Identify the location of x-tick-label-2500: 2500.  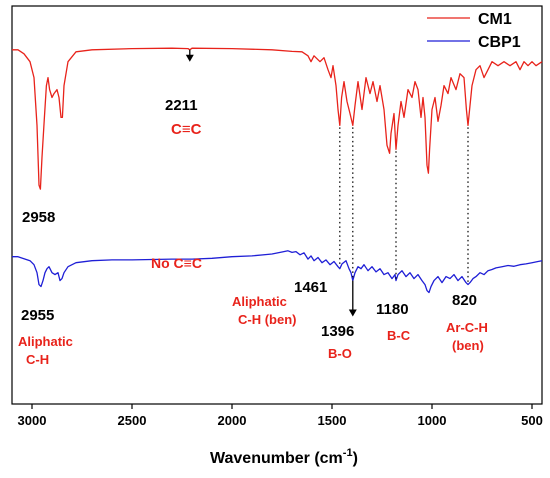
(132, 420).